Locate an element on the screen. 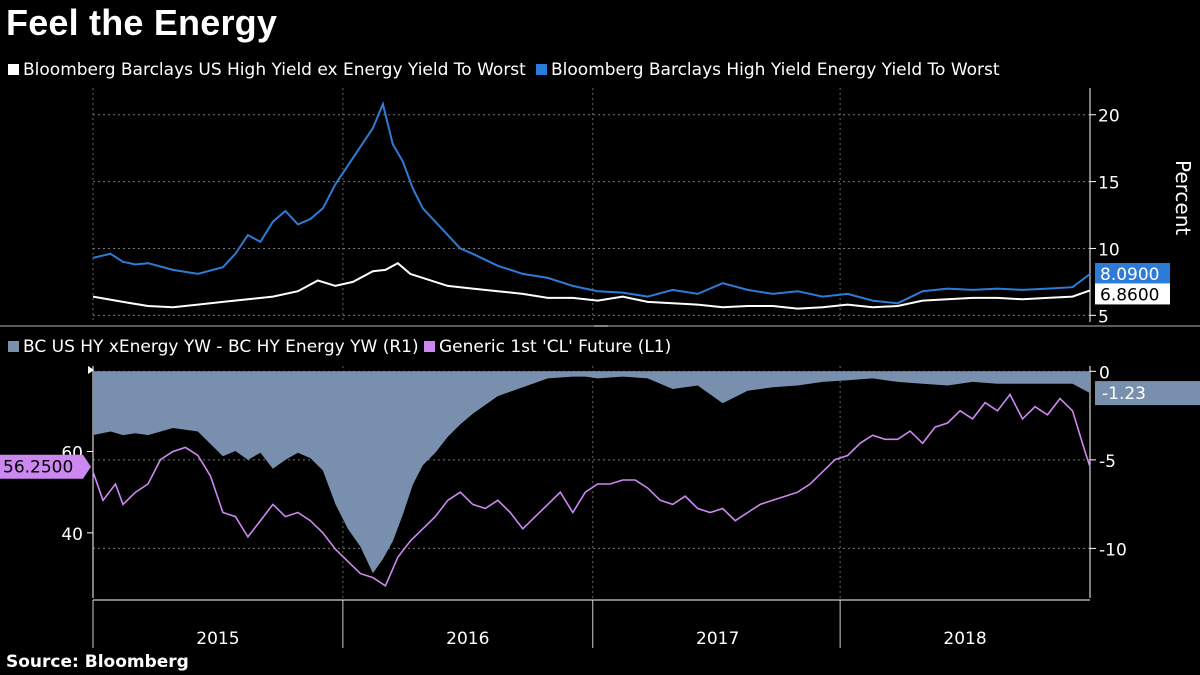  top-ytick-label: 20 is located at coordinates (1109, 117).